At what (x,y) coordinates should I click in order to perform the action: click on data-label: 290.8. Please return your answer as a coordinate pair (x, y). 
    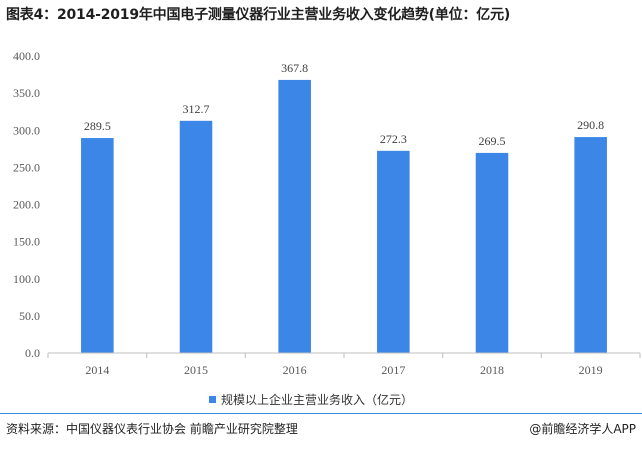
    Looking at the image, I should click on (590, 125).